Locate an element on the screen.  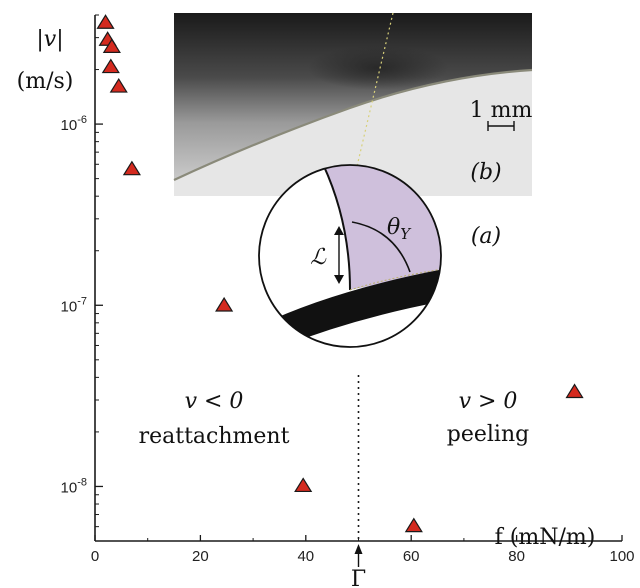
threshold-arrow-icon is located at coordinates (358, 555).